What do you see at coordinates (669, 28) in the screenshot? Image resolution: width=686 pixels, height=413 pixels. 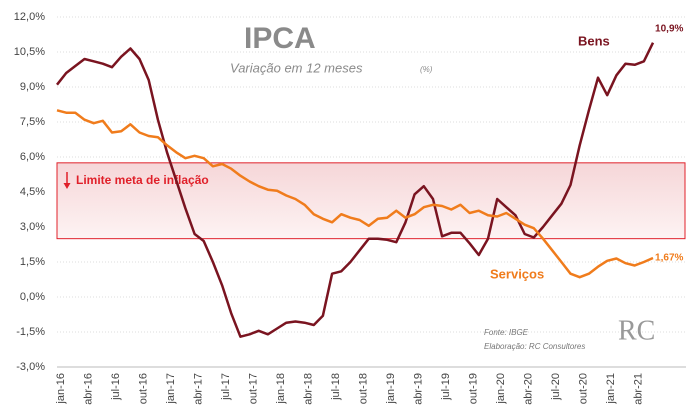 I see `value-label: 10,9%` at bounding box center [669, 28].